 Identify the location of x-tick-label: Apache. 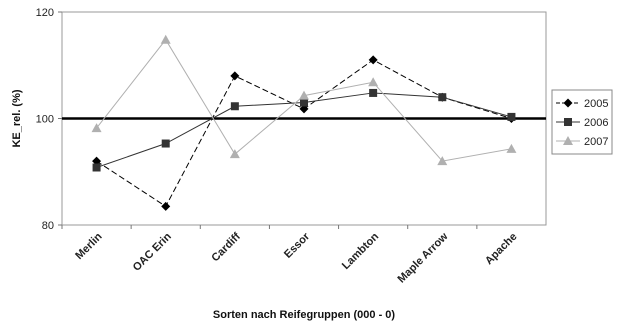
(501, 249).